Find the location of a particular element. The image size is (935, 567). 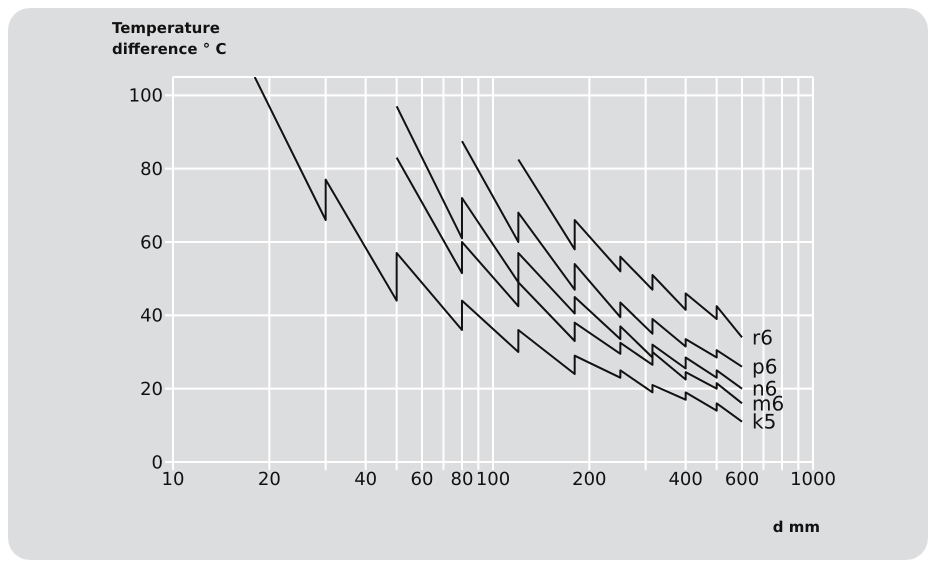

y-tick-label: 60 is located at coordinates (151, 243).